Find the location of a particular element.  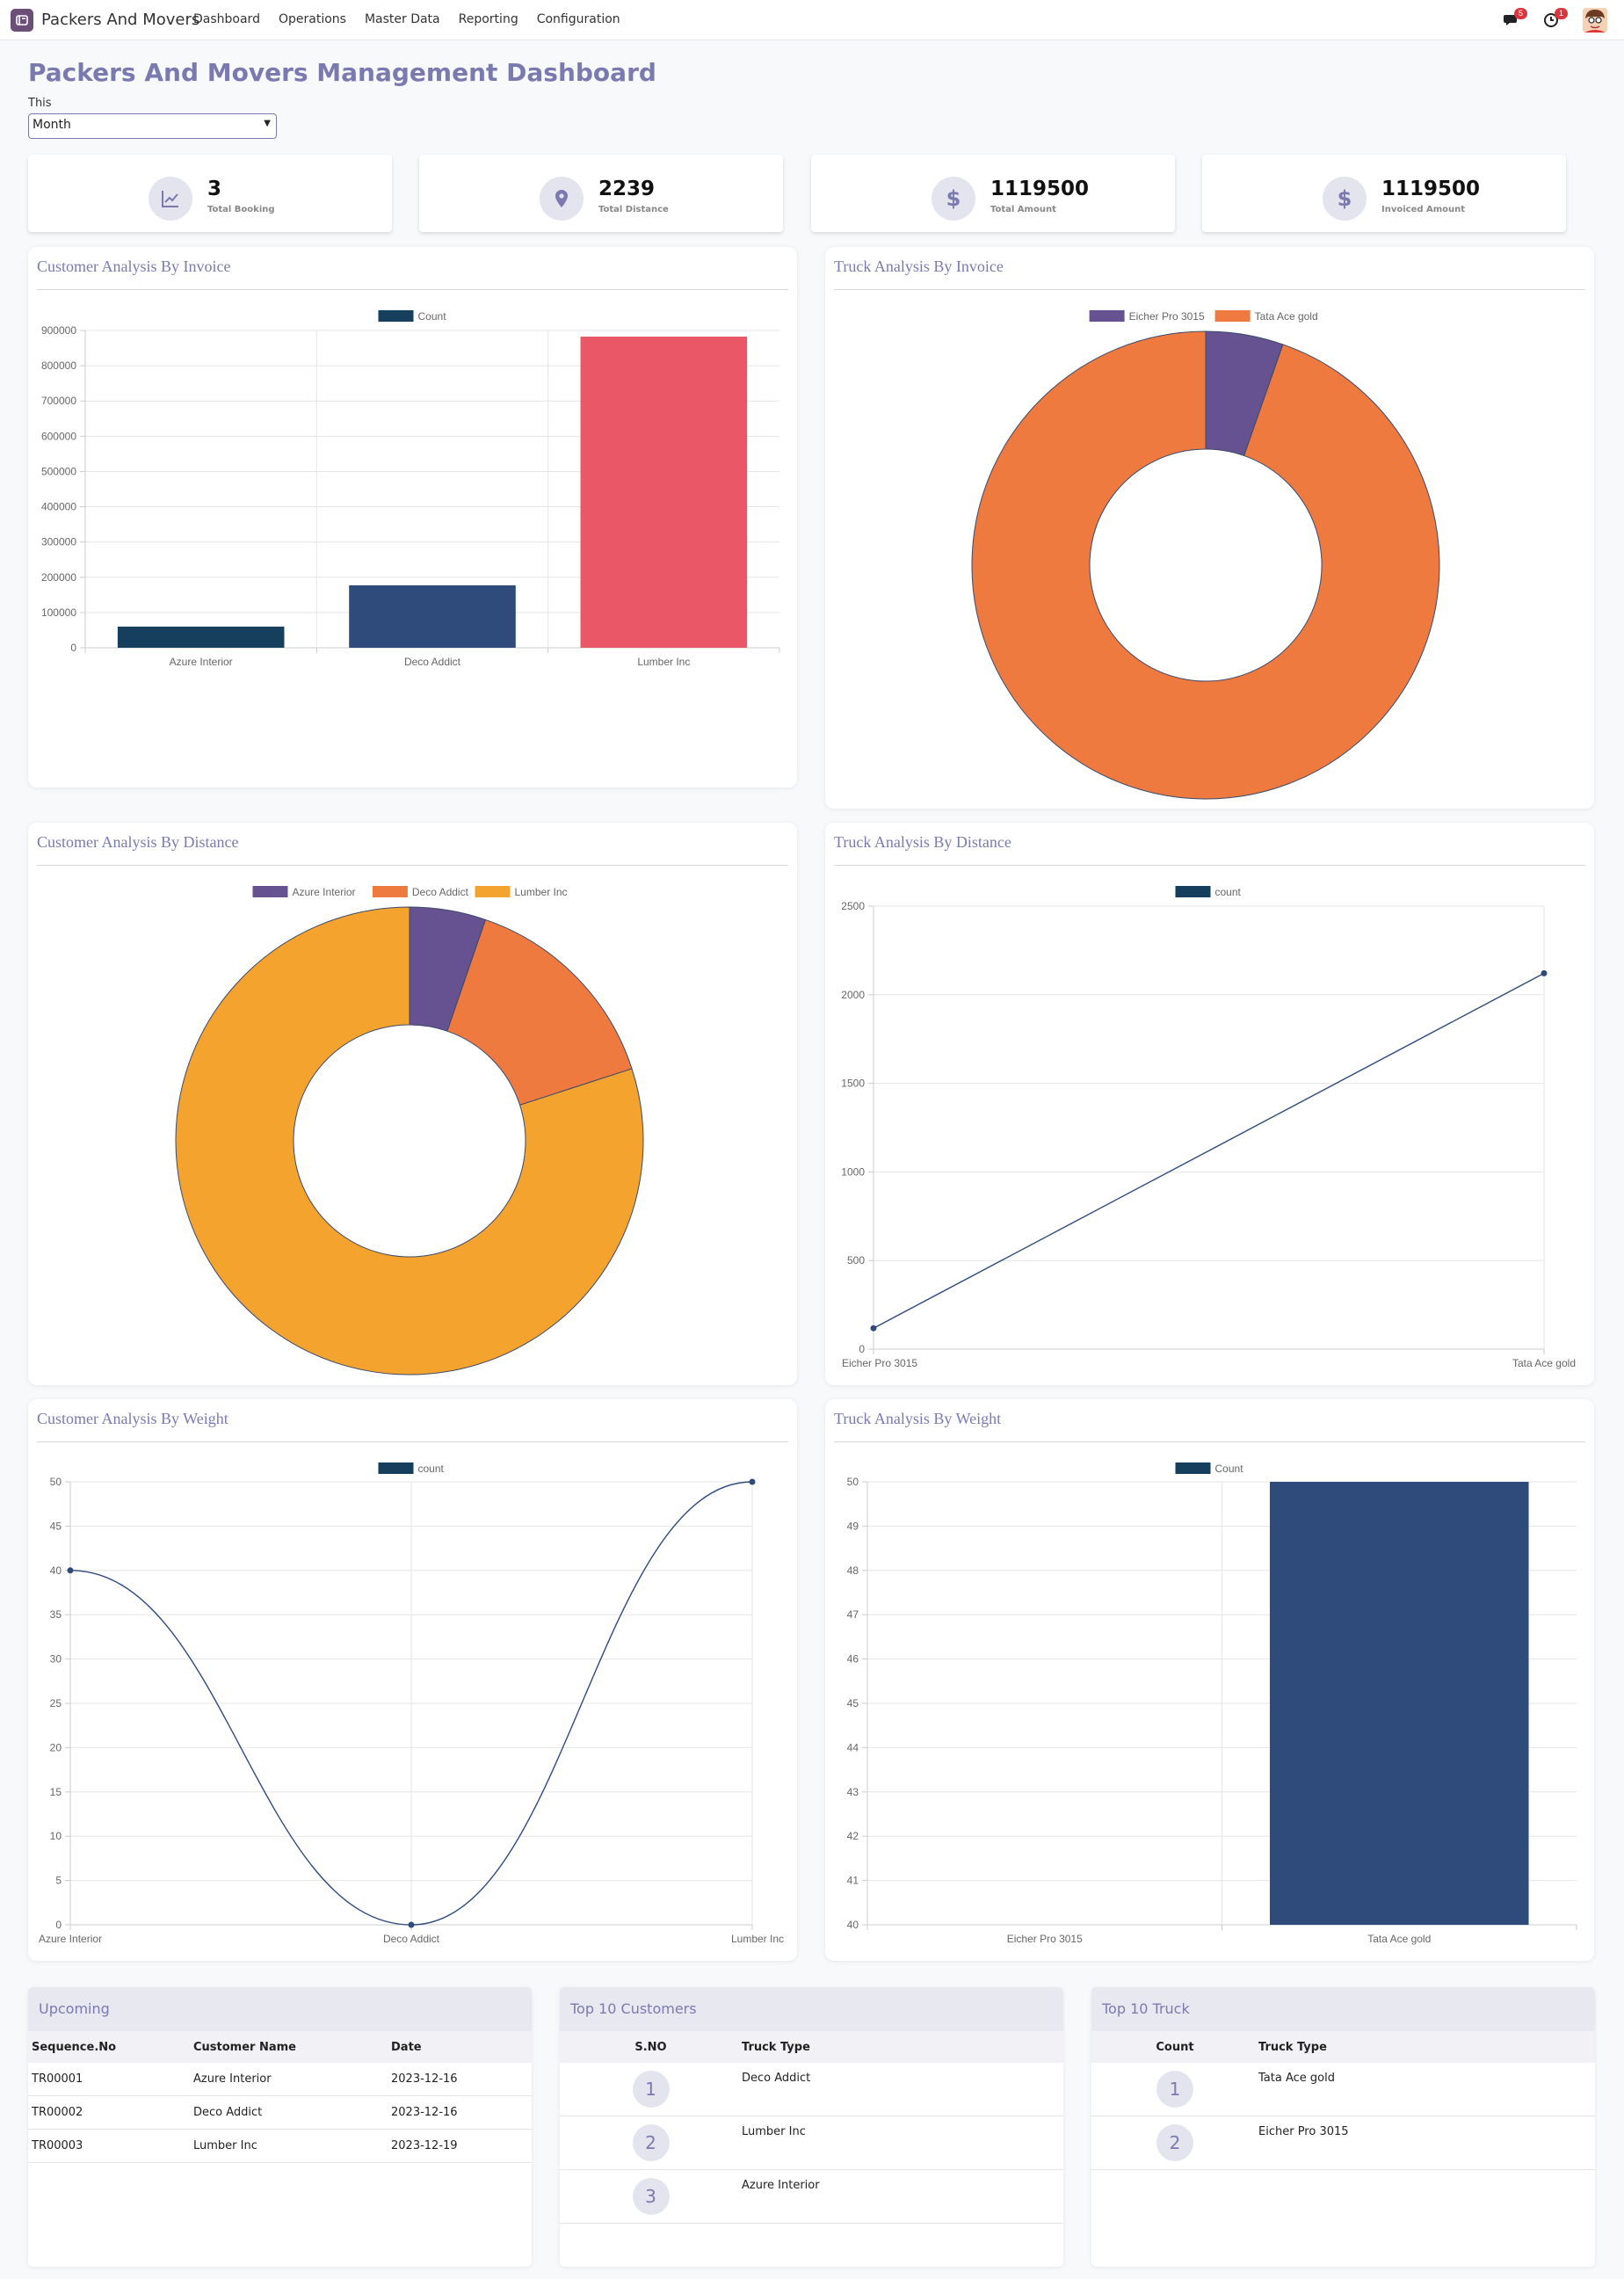

y-tick-label: 43 is located at coordinates (853, 1792).